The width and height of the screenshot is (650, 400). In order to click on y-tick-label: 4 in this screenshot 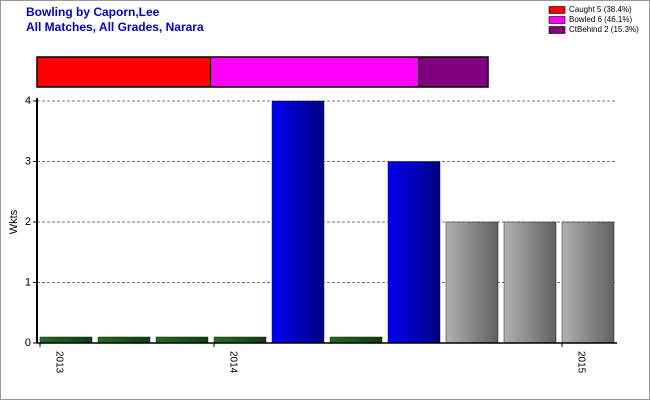, I will do `click(28, 101)`.